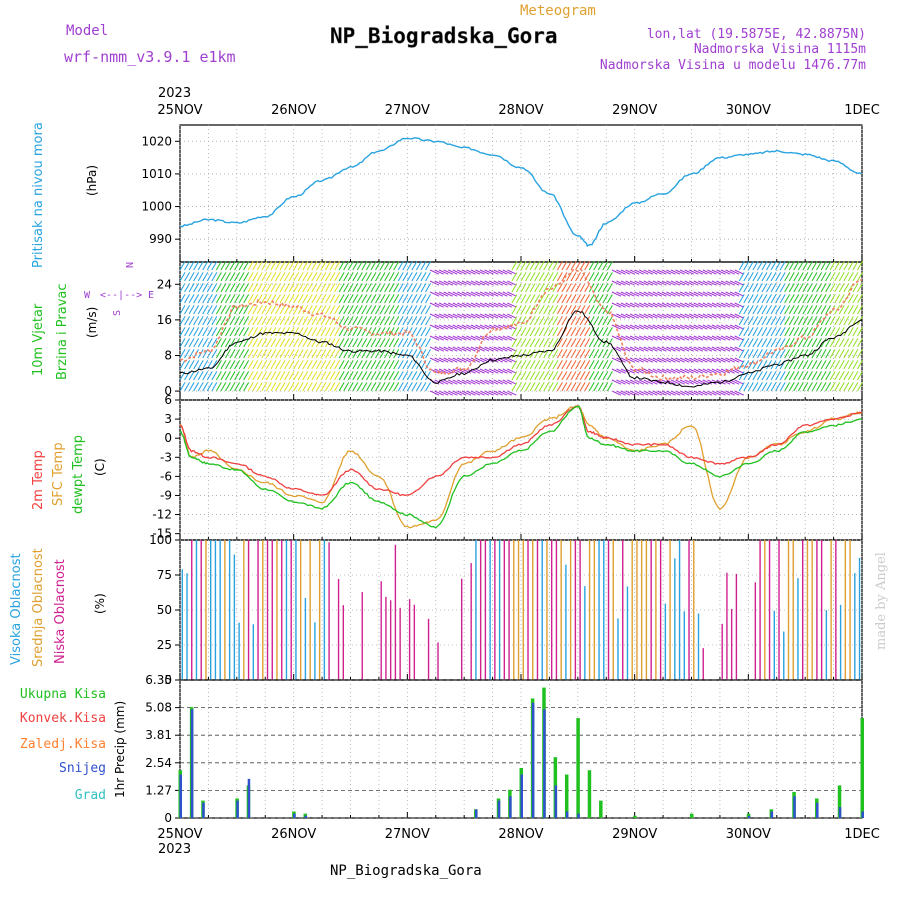 The image size is (900, 900). Describe the element at coordinates (100, 467) in the screenshot. I see `temp-unit: (C)` at that location.